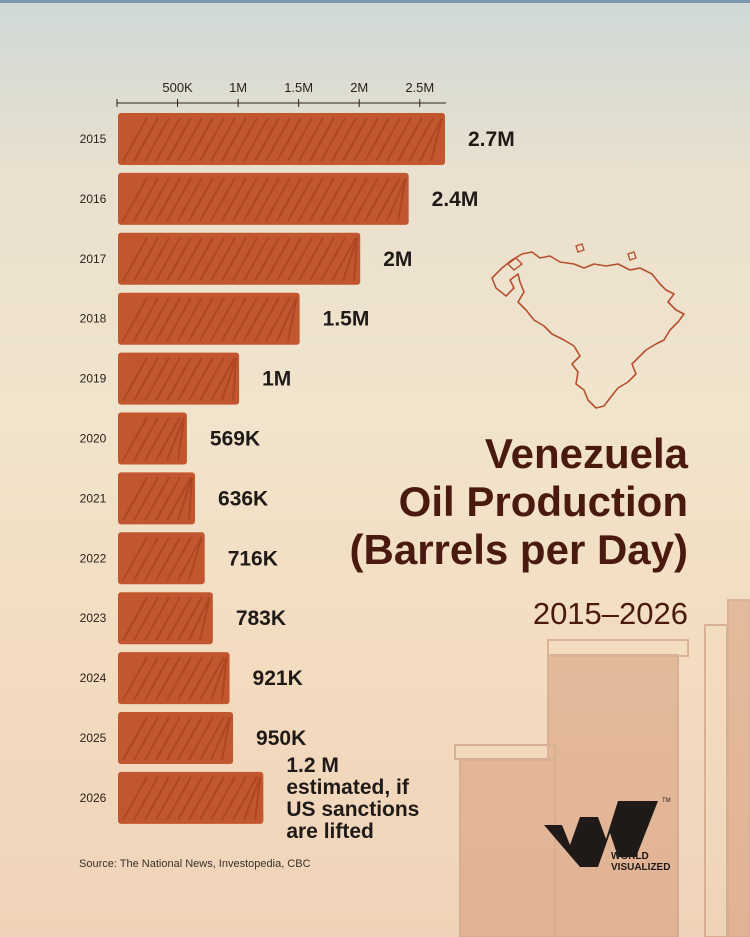  I want to click on year-label: 2015, so click(93, 139).